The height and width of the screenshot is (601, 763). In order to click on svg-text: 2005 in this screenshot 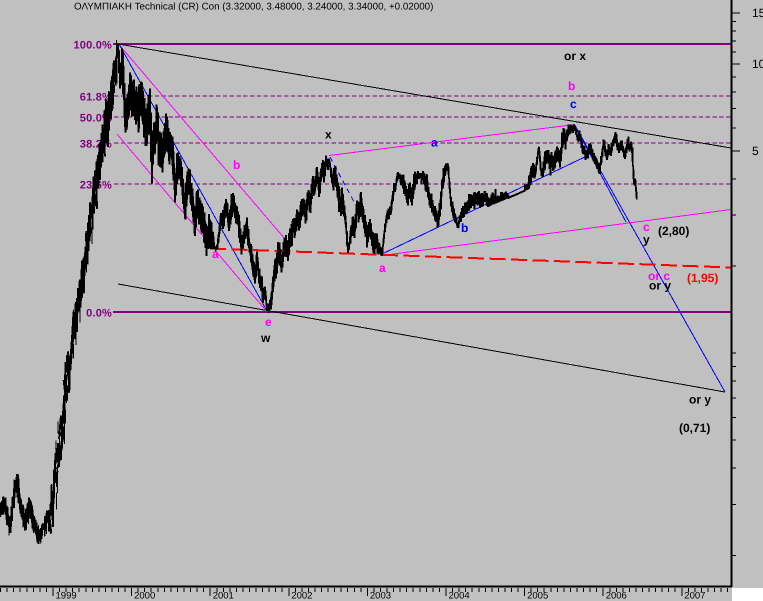, I will do `click(537, 596)`.